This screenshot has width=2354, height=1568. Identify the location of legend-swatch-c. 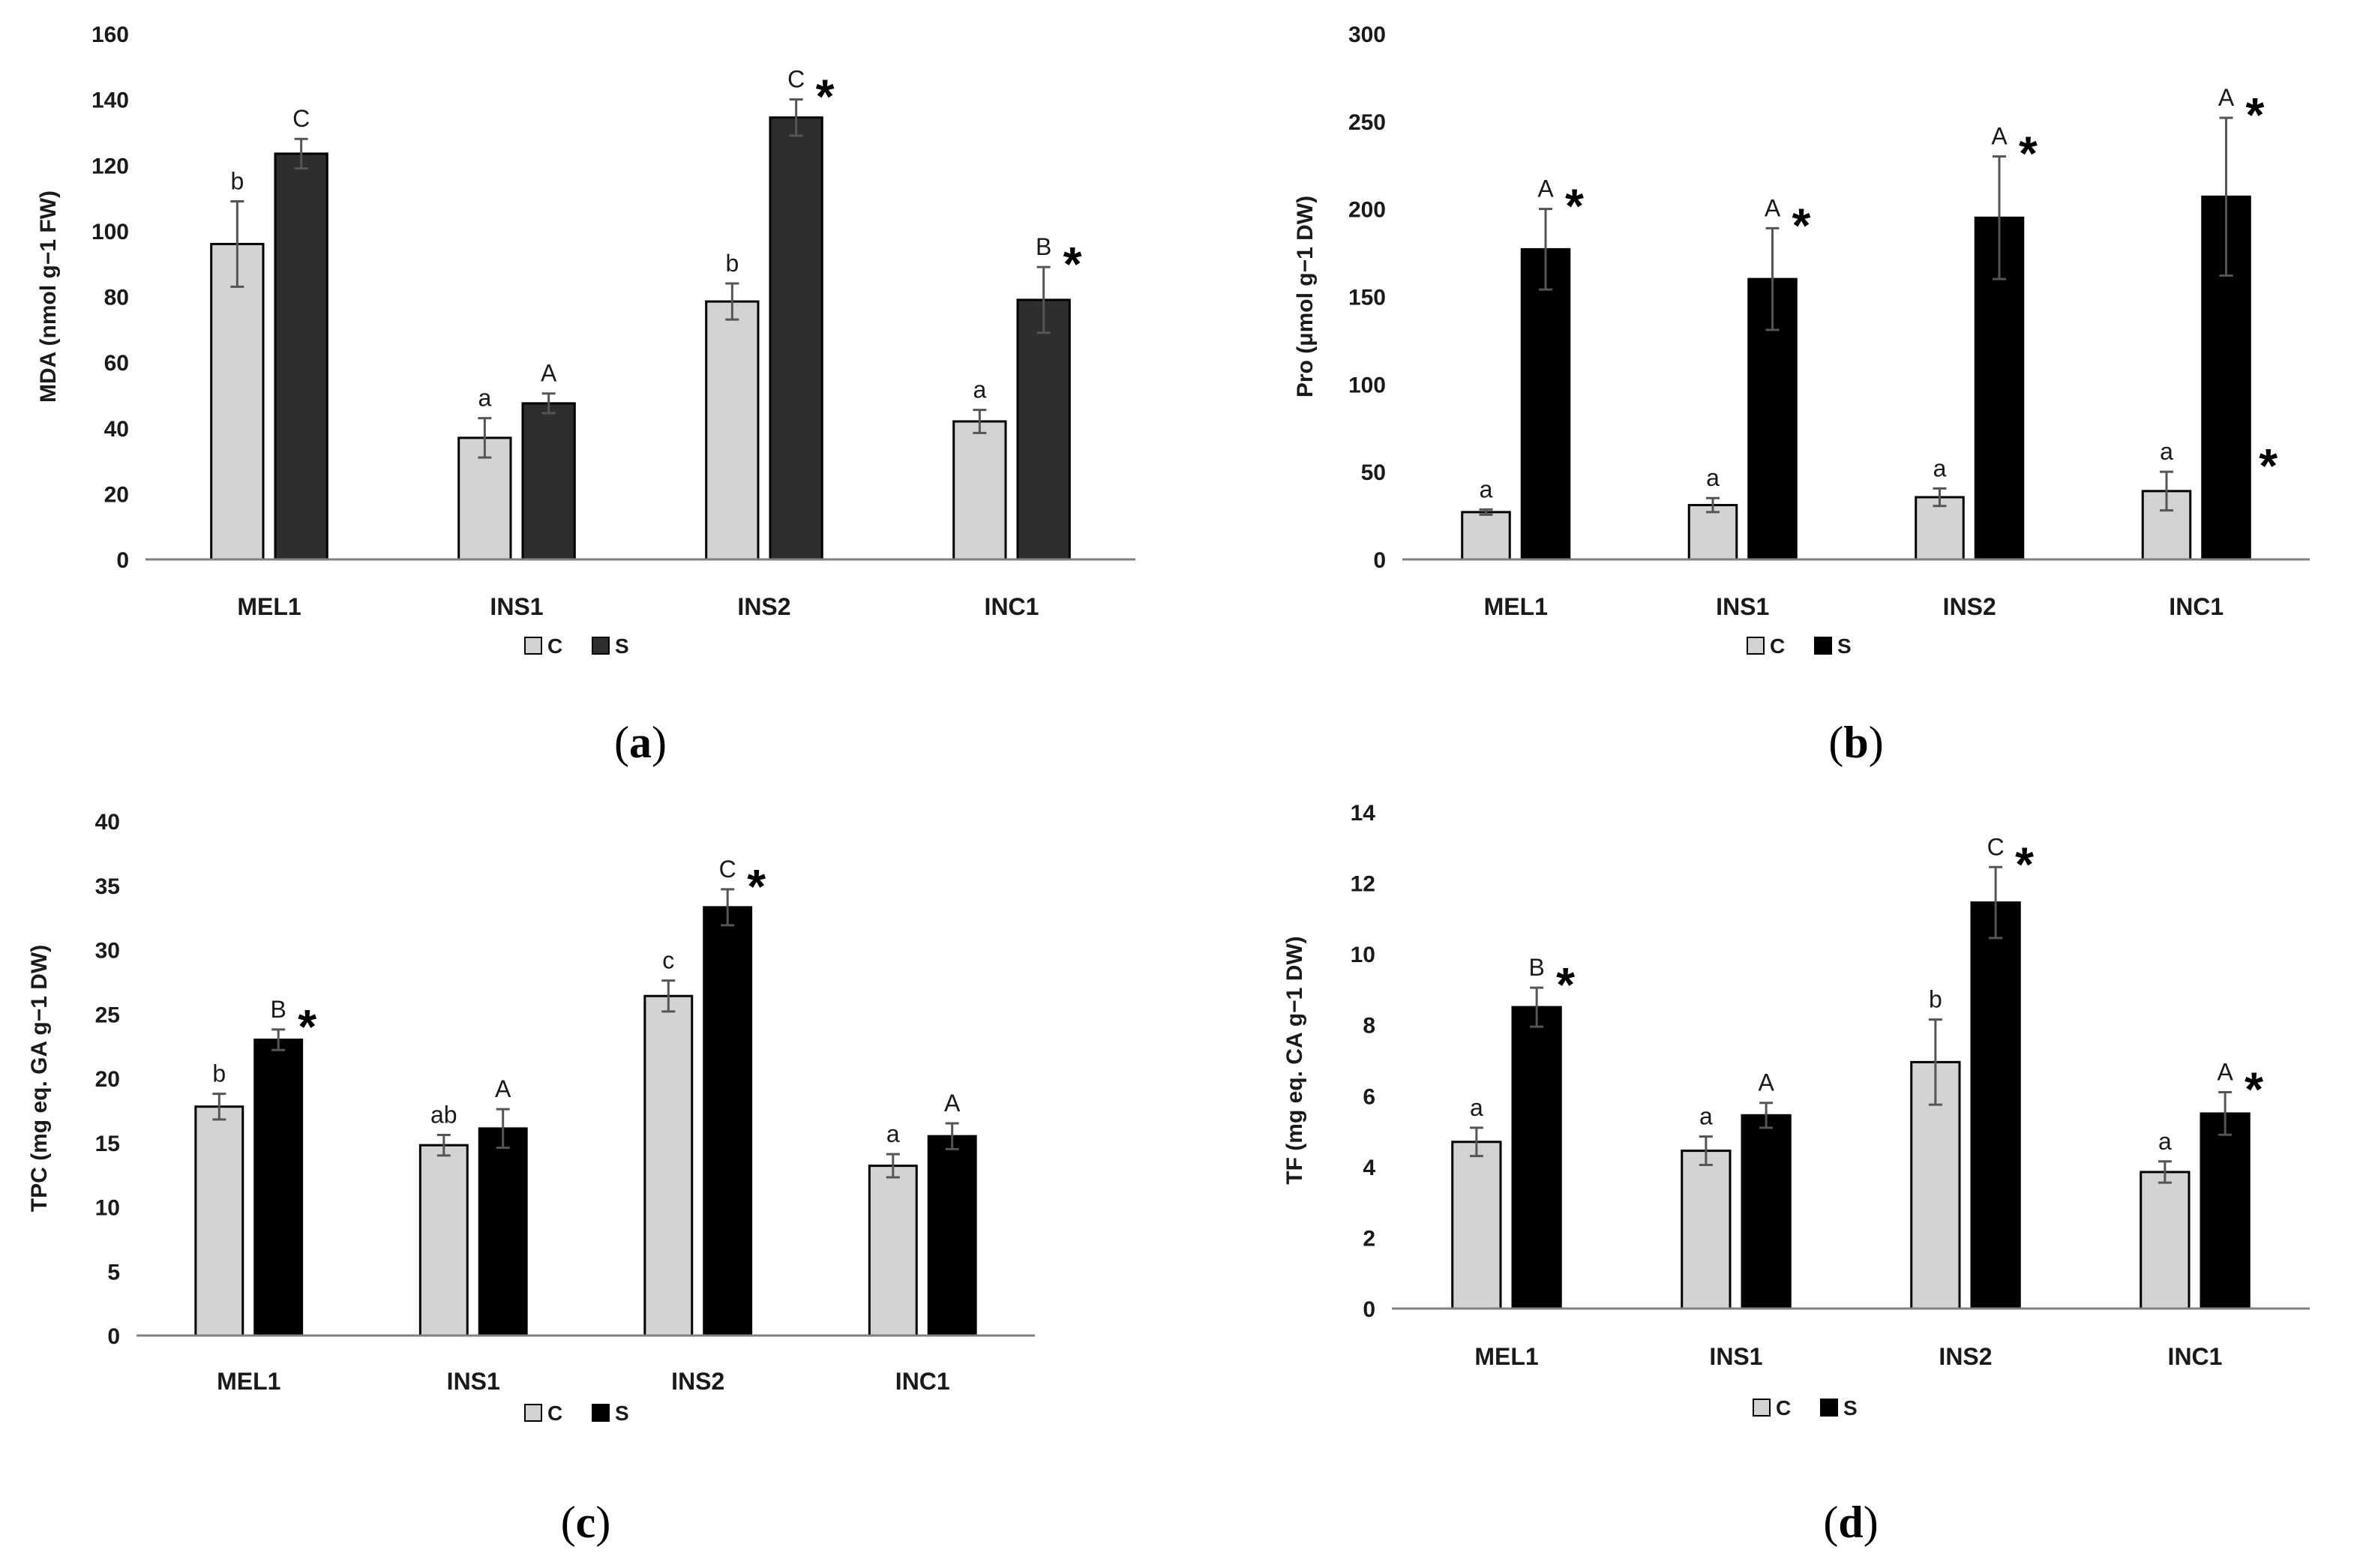
(1762, 1408).